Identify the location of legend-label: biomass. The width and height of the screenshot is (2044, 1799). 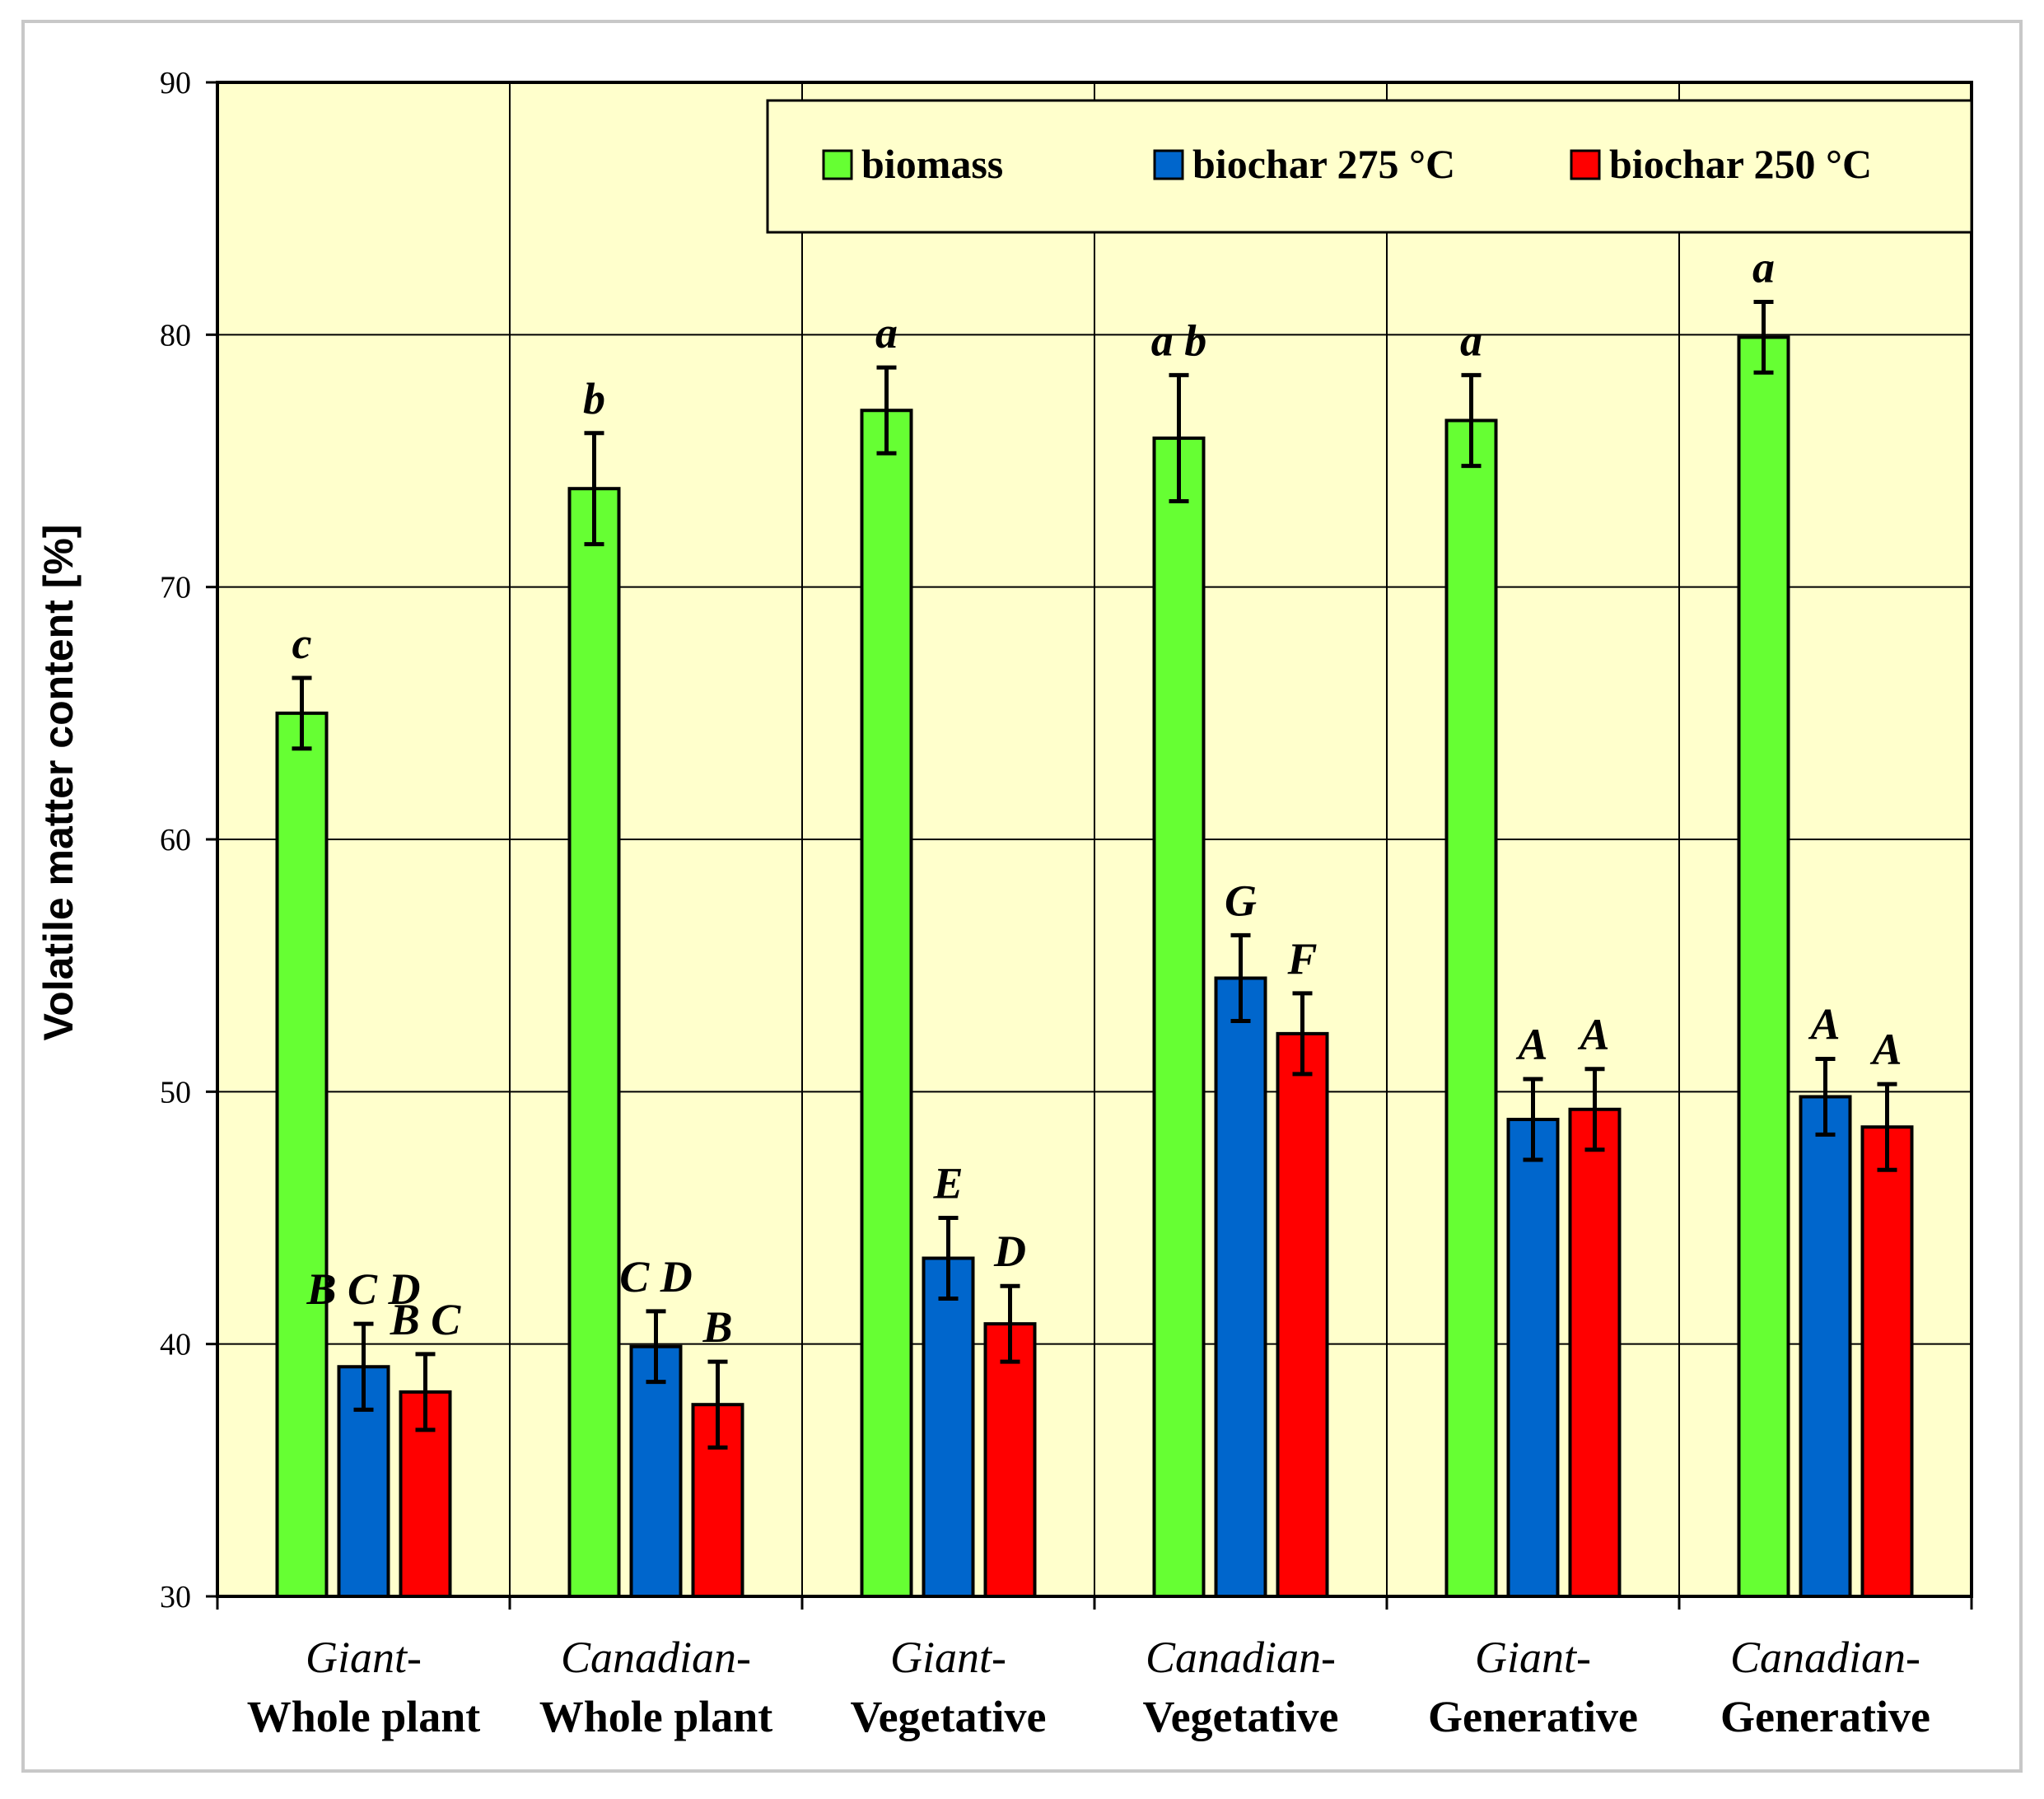
(932, 164).